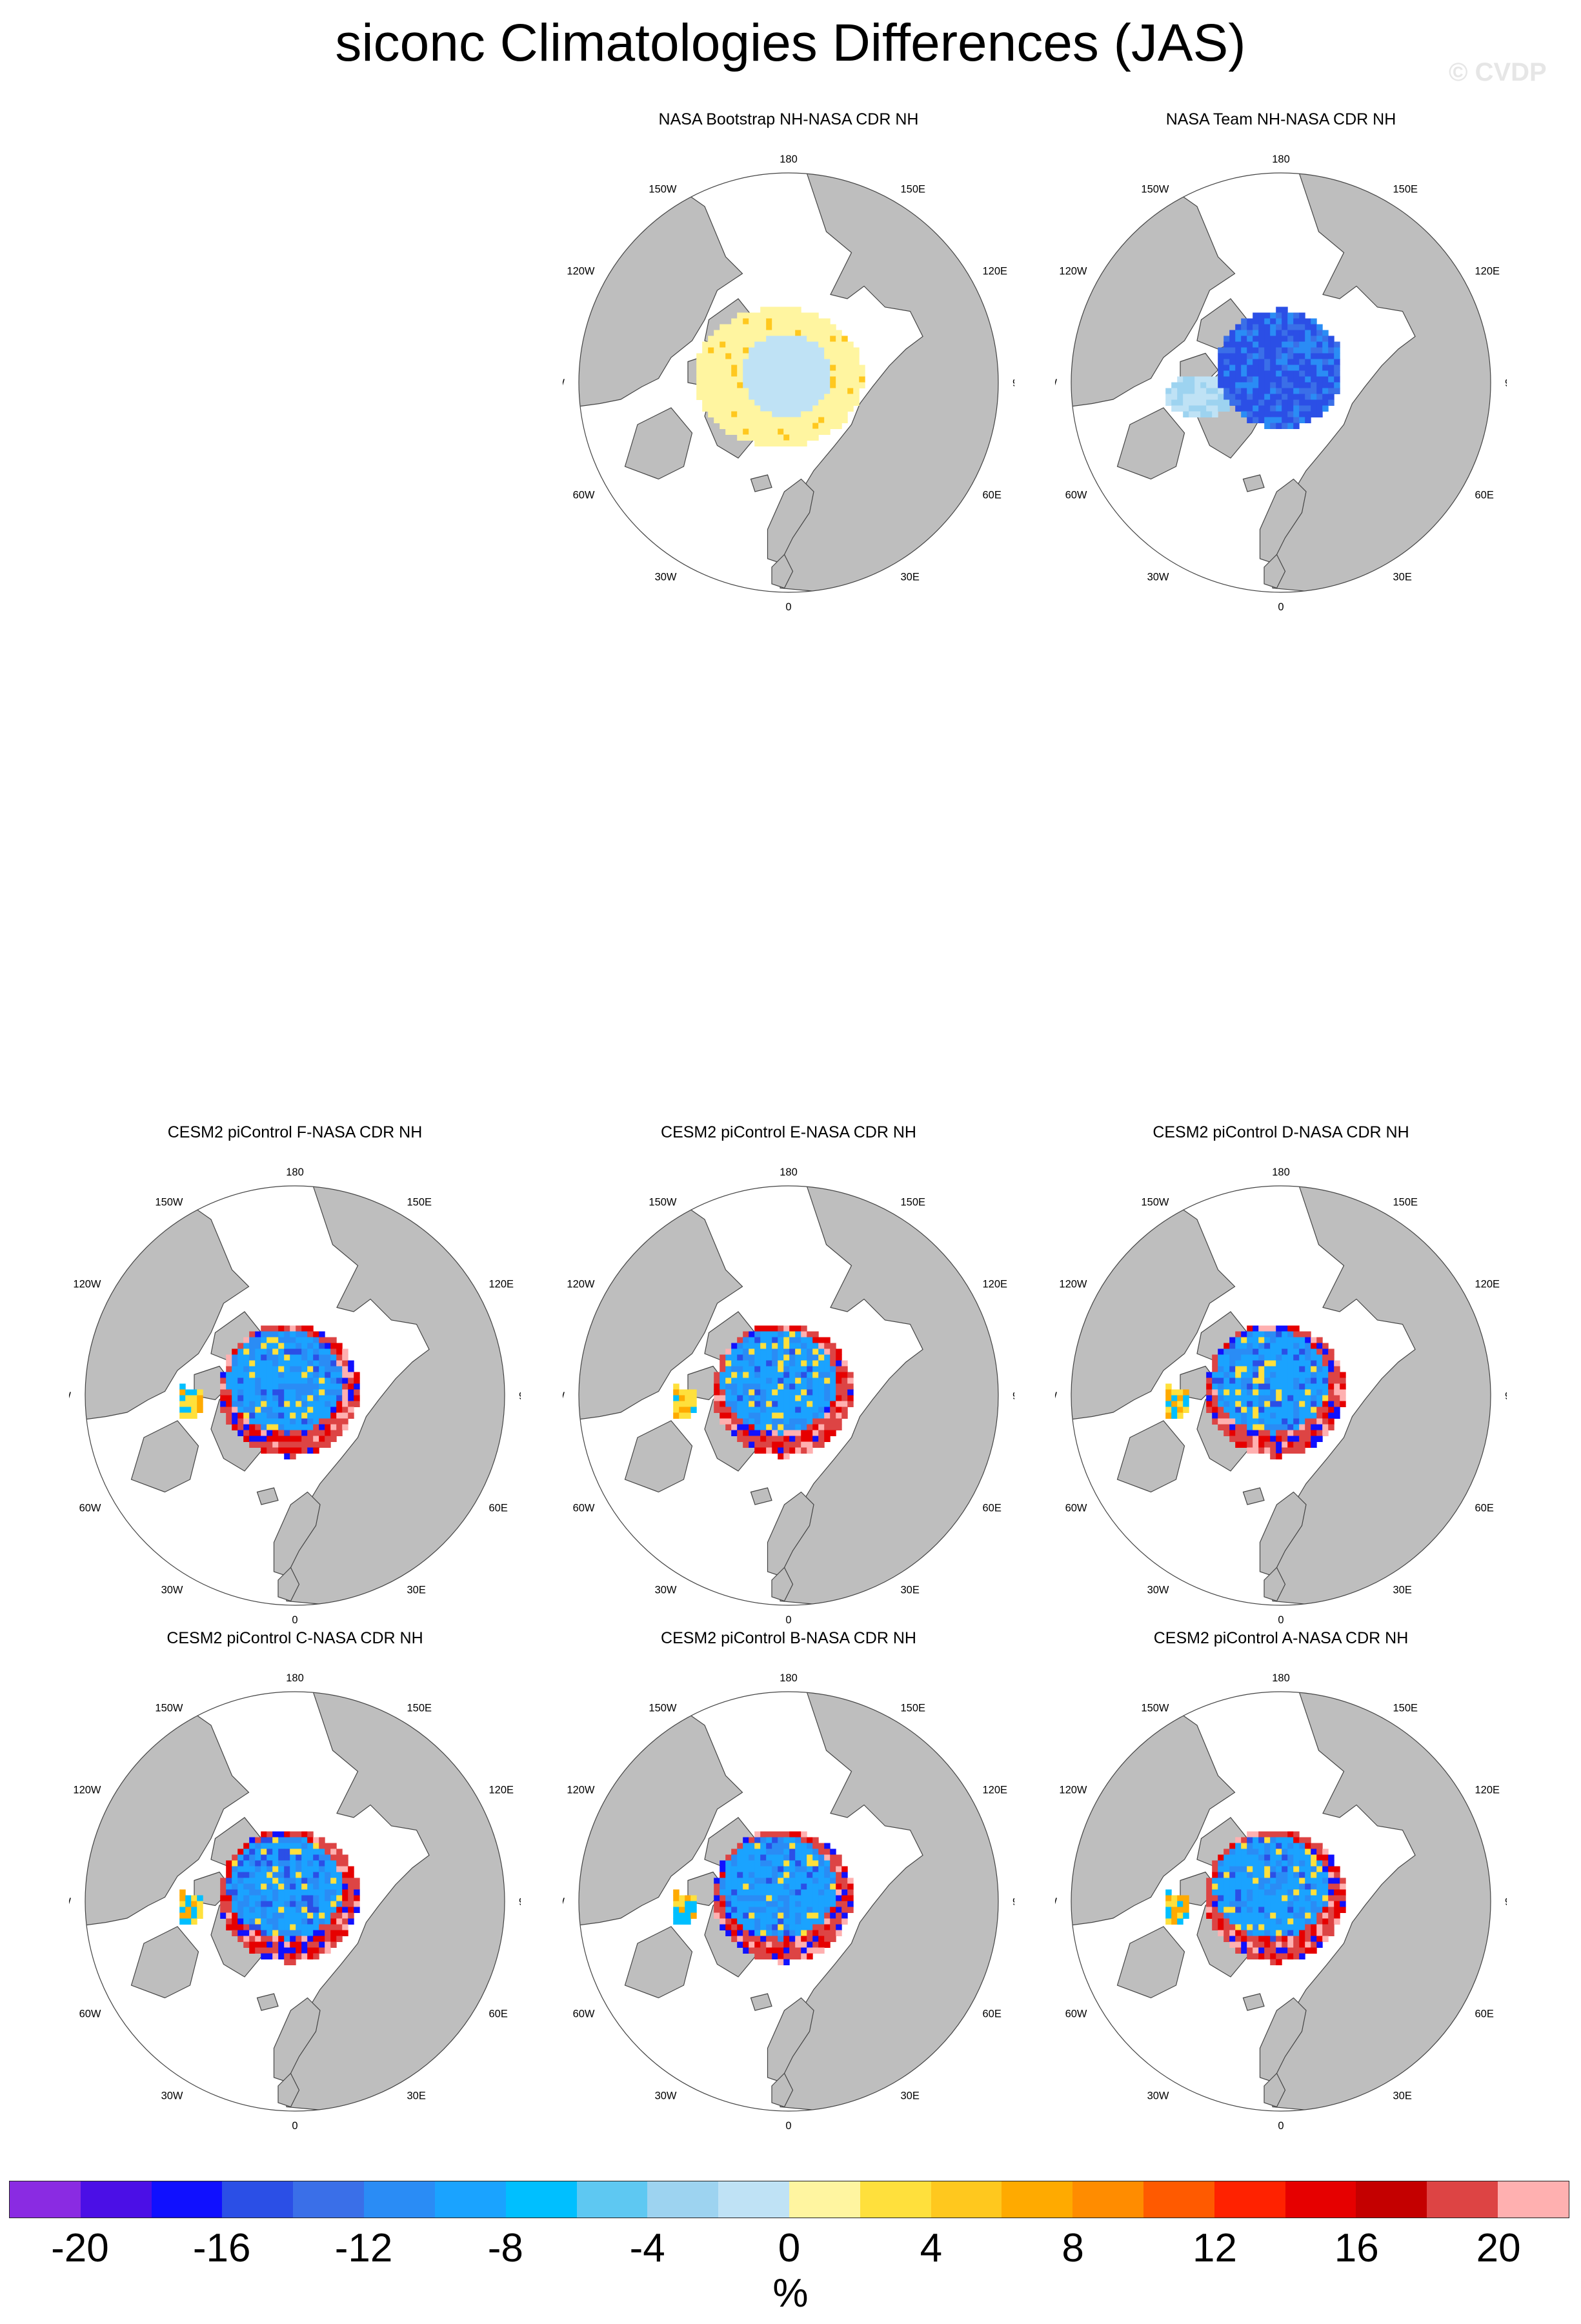  What do you see at coordinates (788, 119) in the screenshot?
I see `panel-title: NASA Bootstrap NH-NASA CDR NH` at bounding box center [788, 119].